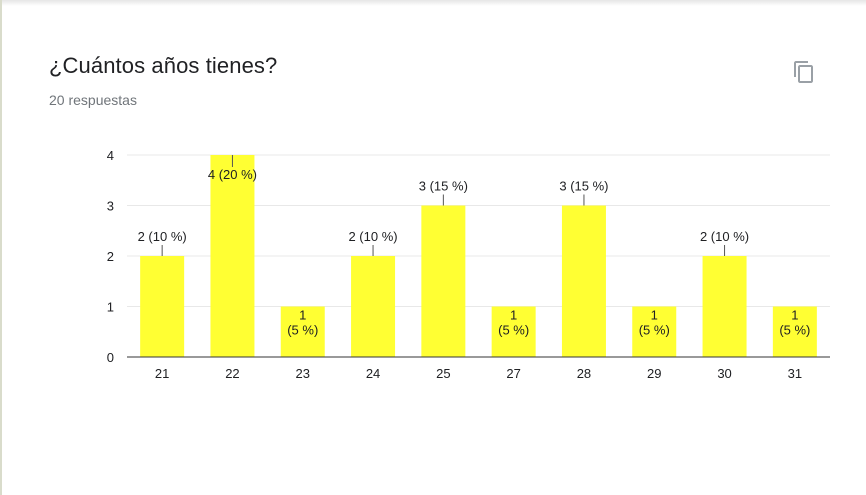  I want to click on y-tick-label: 1, so click(110, 307).